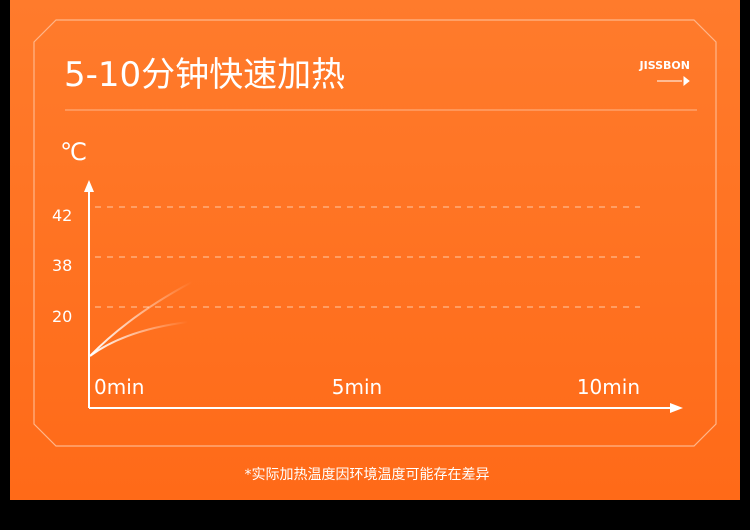 The width and height of the screenshot is (750, 530). I want to click on y-label: 38, so click(62, 265).